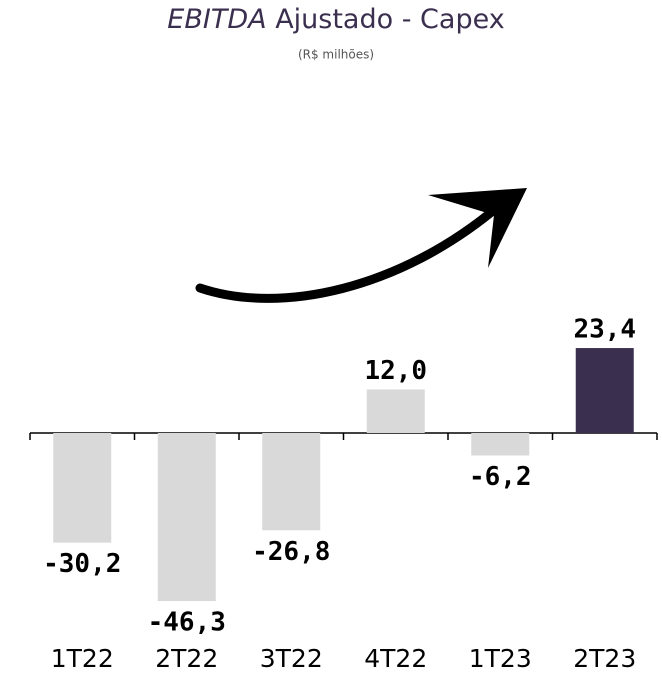 The width and height of the screenshot is (662, 674). Describe the element at coordinates (186, 658) in the screenshot. I see `x-tick-label: 2T22` at that location.